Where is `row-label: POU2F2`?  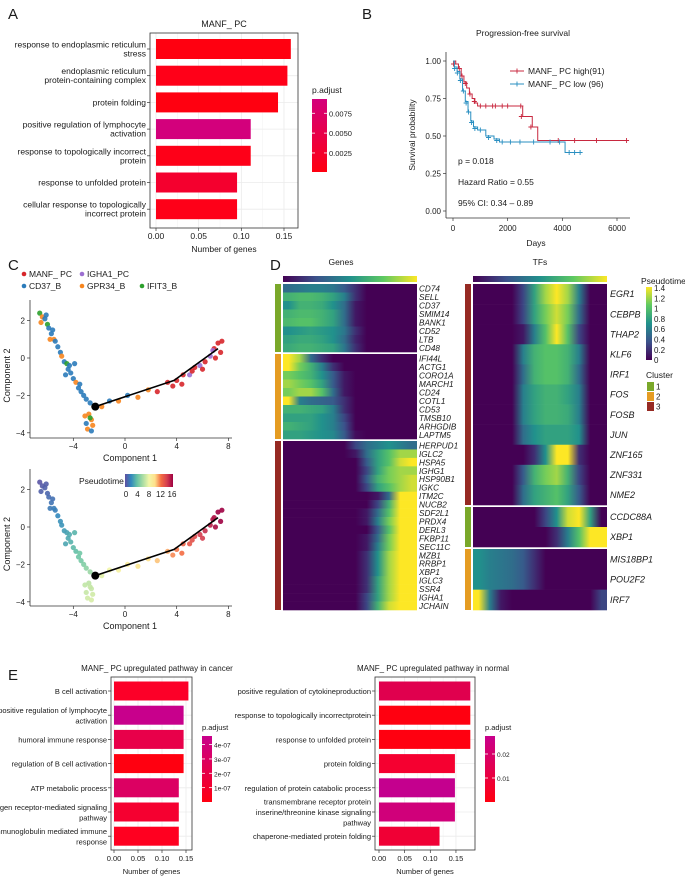 row-label: POU2F2 is located at coordinates (627, 580).